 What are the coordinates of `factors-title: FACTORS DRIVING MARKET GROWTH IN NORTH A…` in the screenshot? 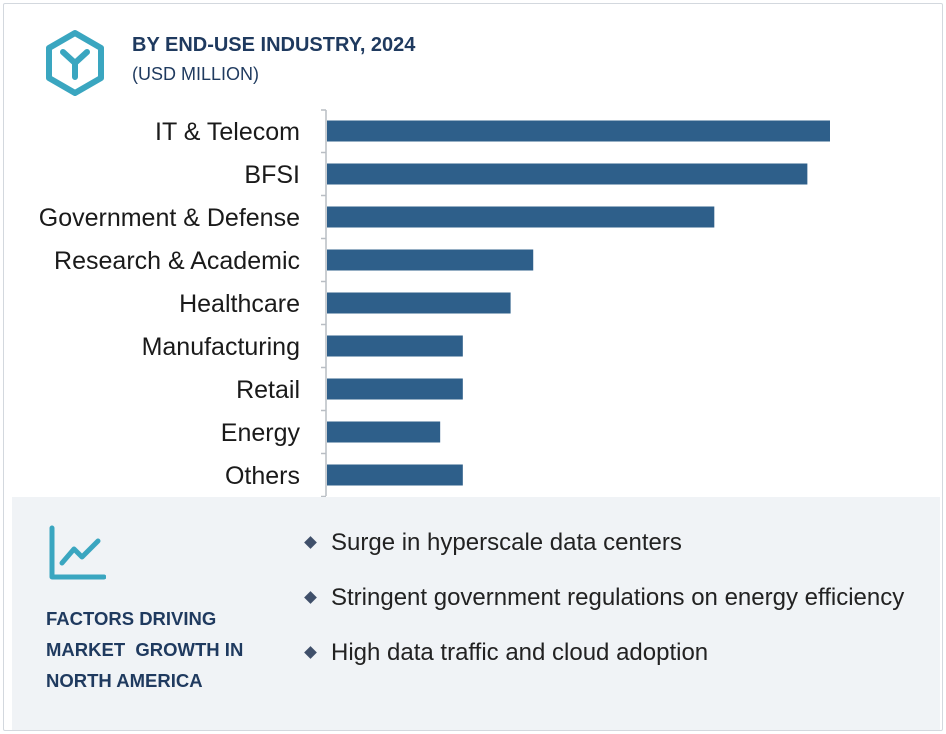 It's located at (171, 649).